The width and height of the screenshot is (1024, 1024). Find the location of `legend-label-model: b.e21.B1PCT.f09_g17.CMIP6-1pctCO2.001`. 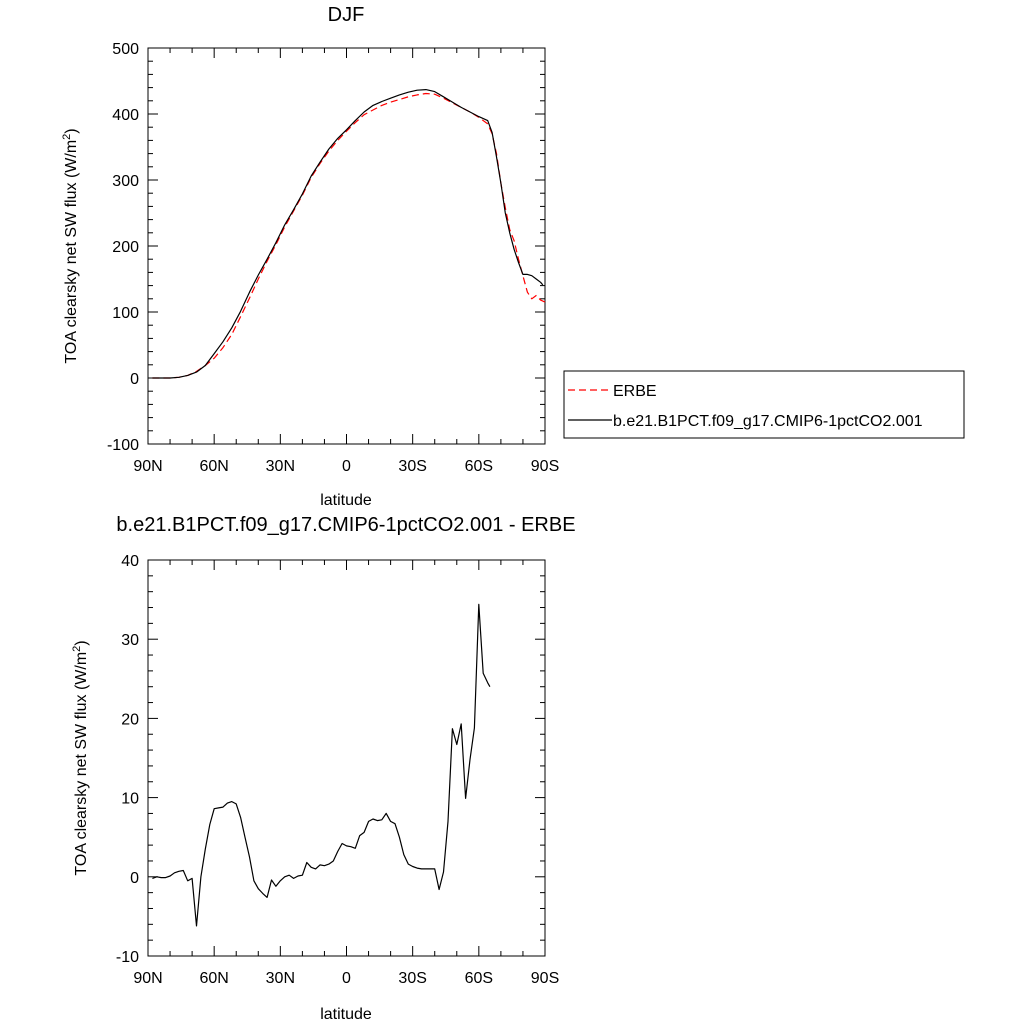

legend-label-model: b.e21.B1PCT.f09_g17.CMIP6-1pctCO2.001 is located at coordinates (768, 421).